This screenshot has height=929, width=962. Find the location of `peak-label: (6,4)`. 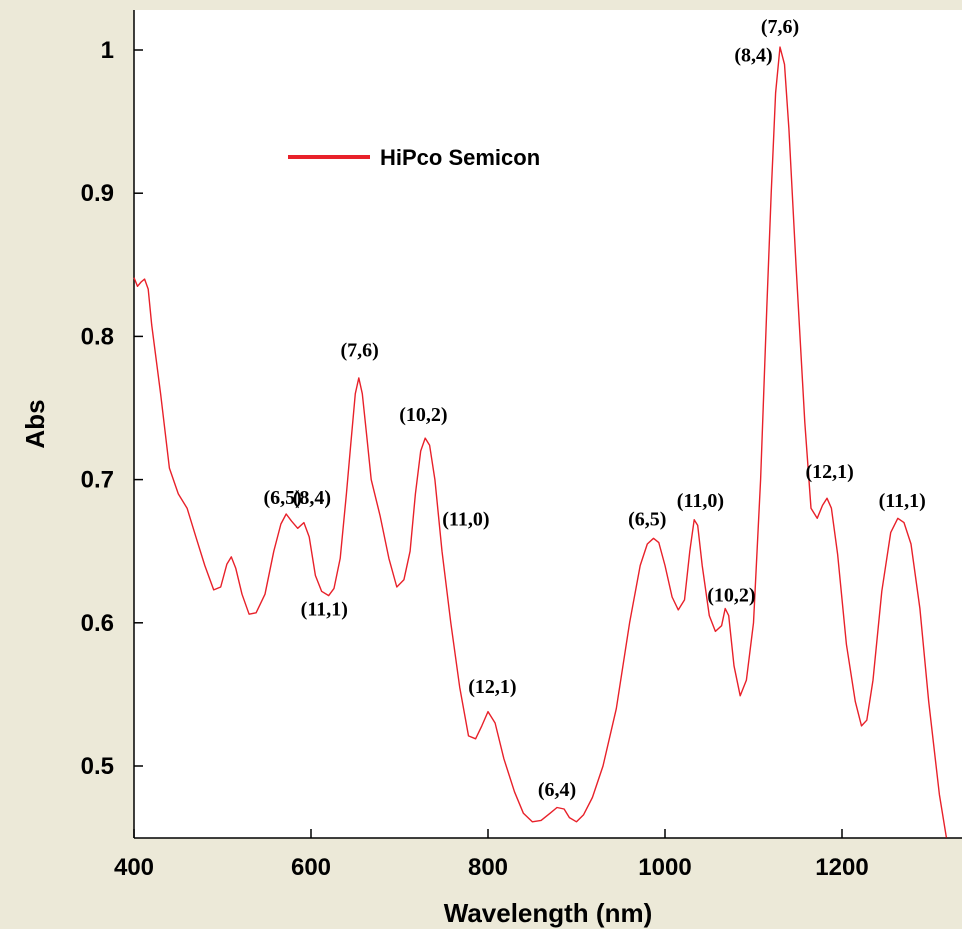

peak-label: (6,4) is located at coordinates (557, 790).